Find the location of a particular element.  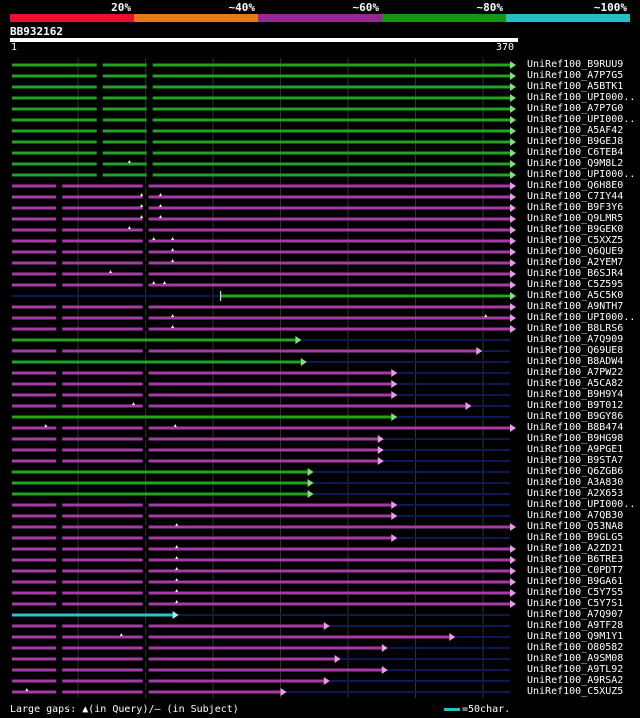

hit-label: UniRef100_C6TEB4 is located at coordinates (575, 152).